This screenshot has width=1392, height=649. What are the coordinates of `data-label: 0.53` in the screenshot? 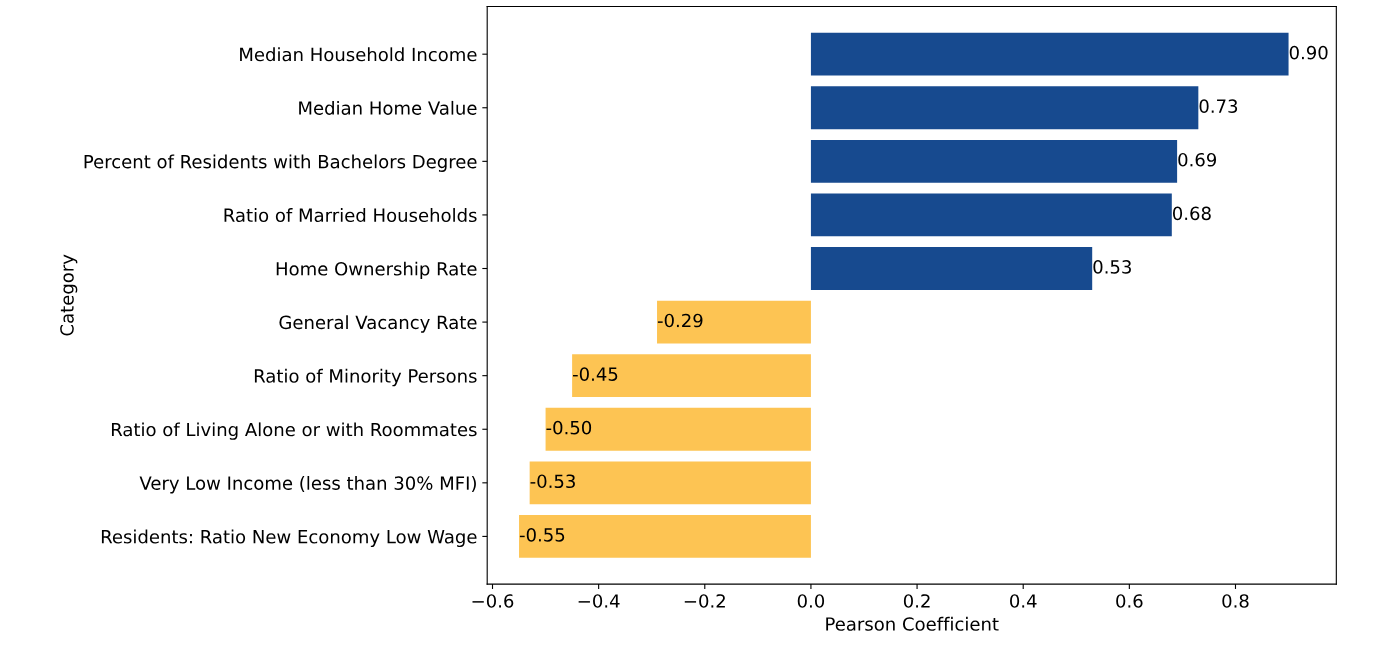 It's located at (1112, 267).